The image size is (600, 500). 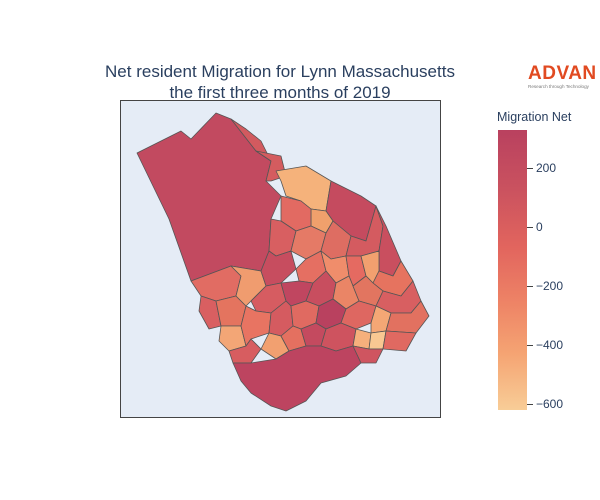 I want to click on map-title-line-2: the first three months of 2019, so click(x=280, y=92).